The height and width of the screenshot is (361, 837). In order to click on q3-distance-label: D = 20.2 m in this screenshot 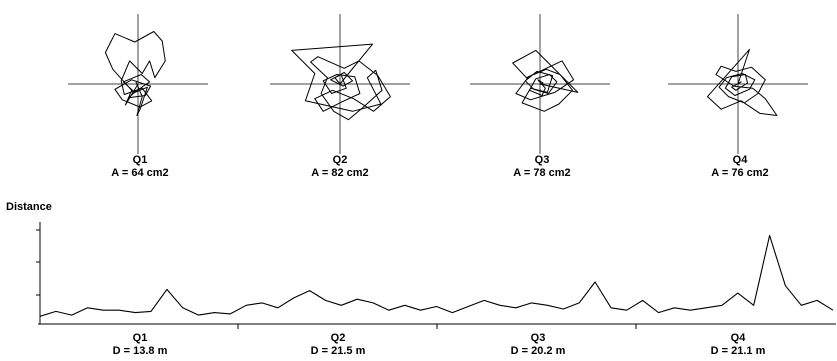, I will do `click(538, 351)`.